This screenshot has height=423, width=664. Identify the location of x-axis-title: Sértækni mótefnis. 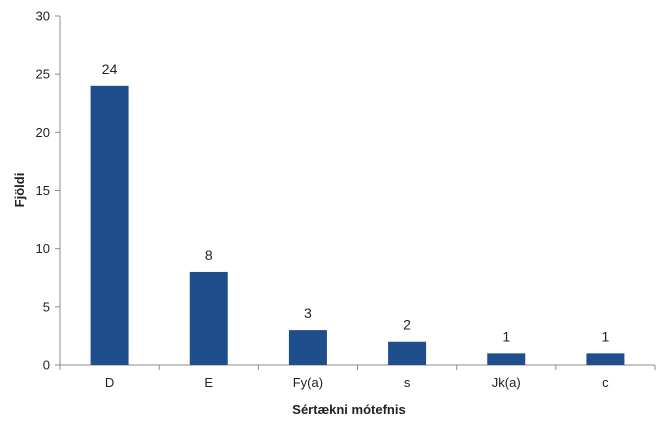
(348, 409).